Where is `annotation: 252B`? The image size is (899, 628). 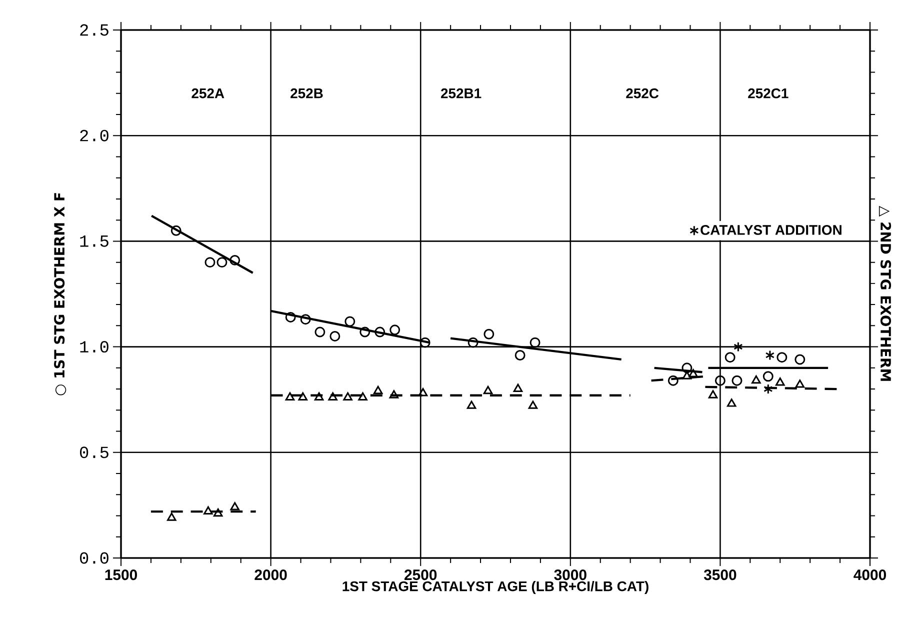 annotation: 252B is located at coordinates (306, 93).